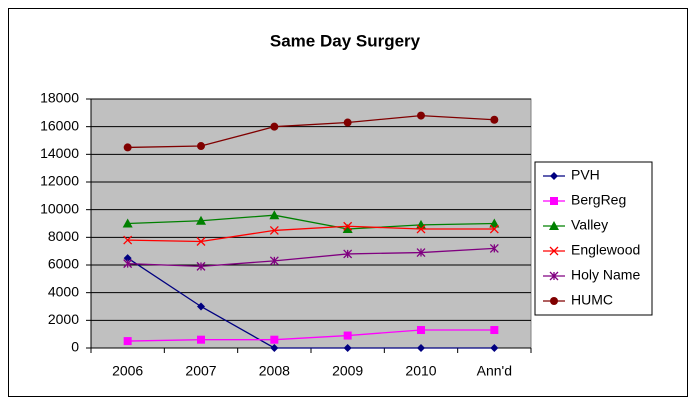  Describe the element at coordinates (200, 371) in the screenshot. I see `x-tick-label: 2007` at that location.